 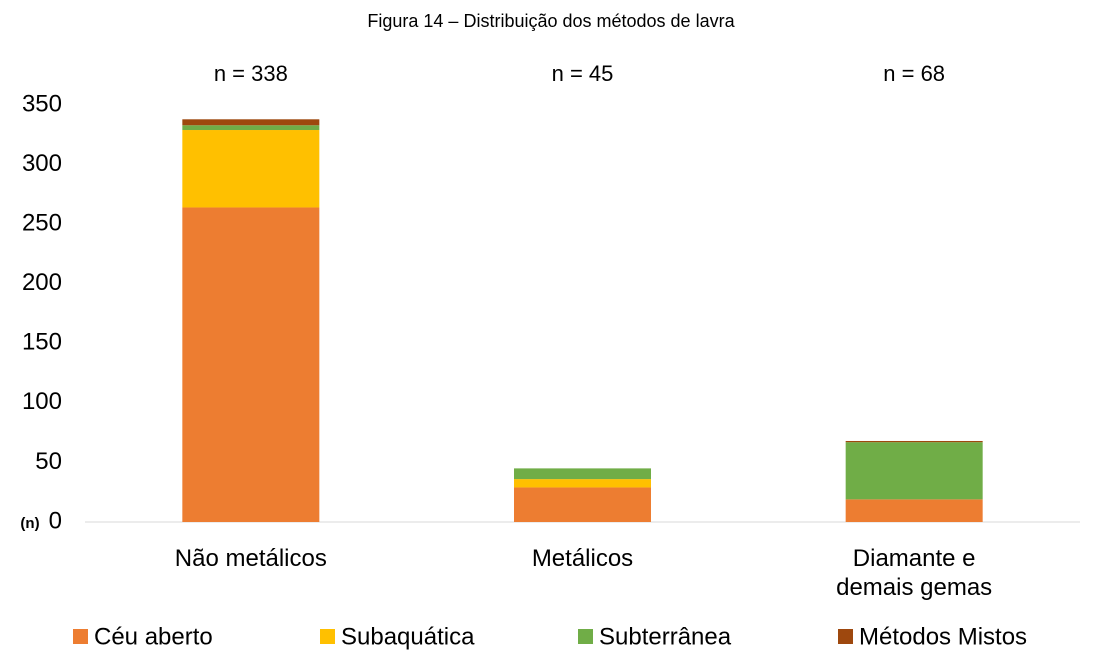 What do you see at coordinates (153, 636) in the screenshot?
I see `legend-label: Céu aberto` at bounding box center [153, 636].